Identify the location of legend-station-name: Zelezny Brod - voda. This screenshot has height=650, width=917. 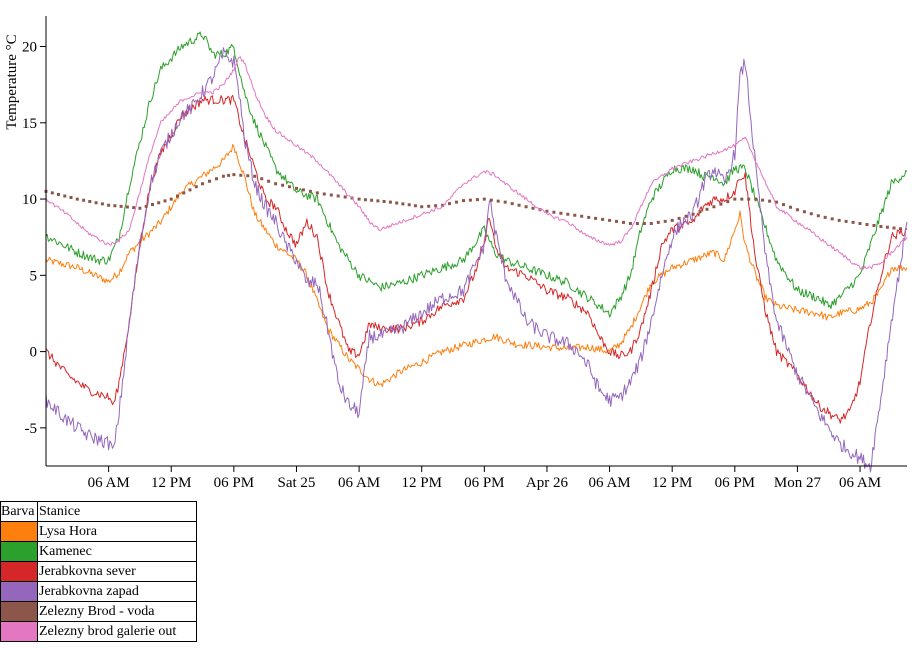
(117, 611).